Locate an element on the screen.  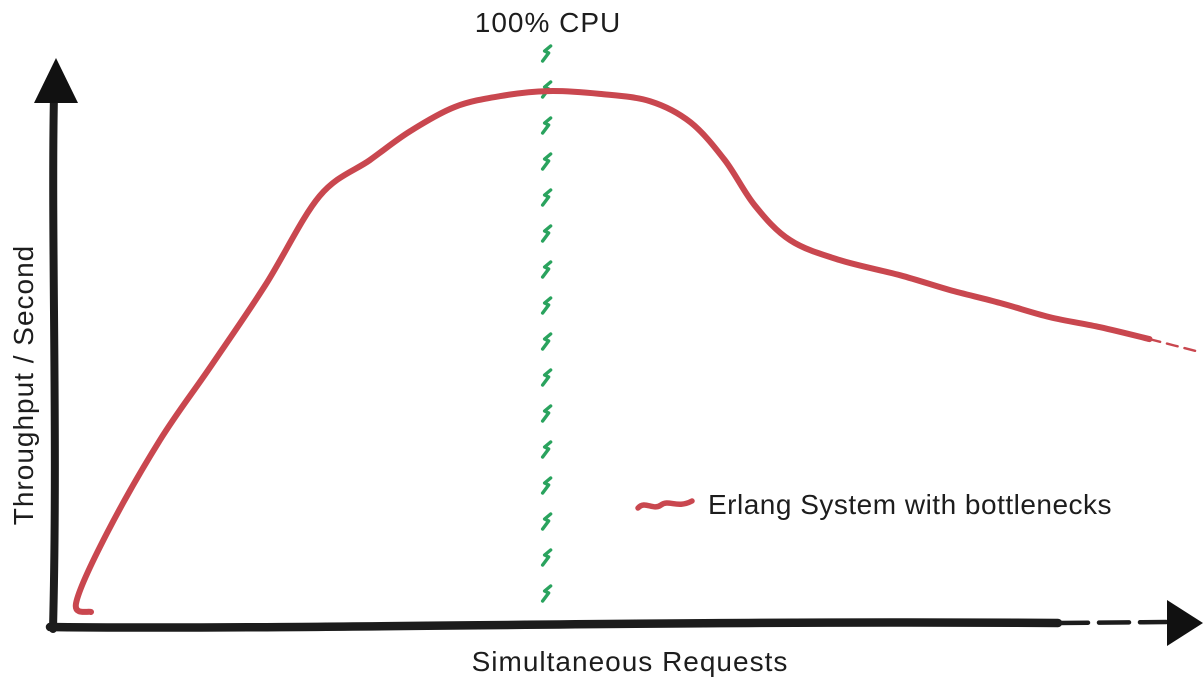
chart-title: 100% CPU is located at coordinates (548, 22).